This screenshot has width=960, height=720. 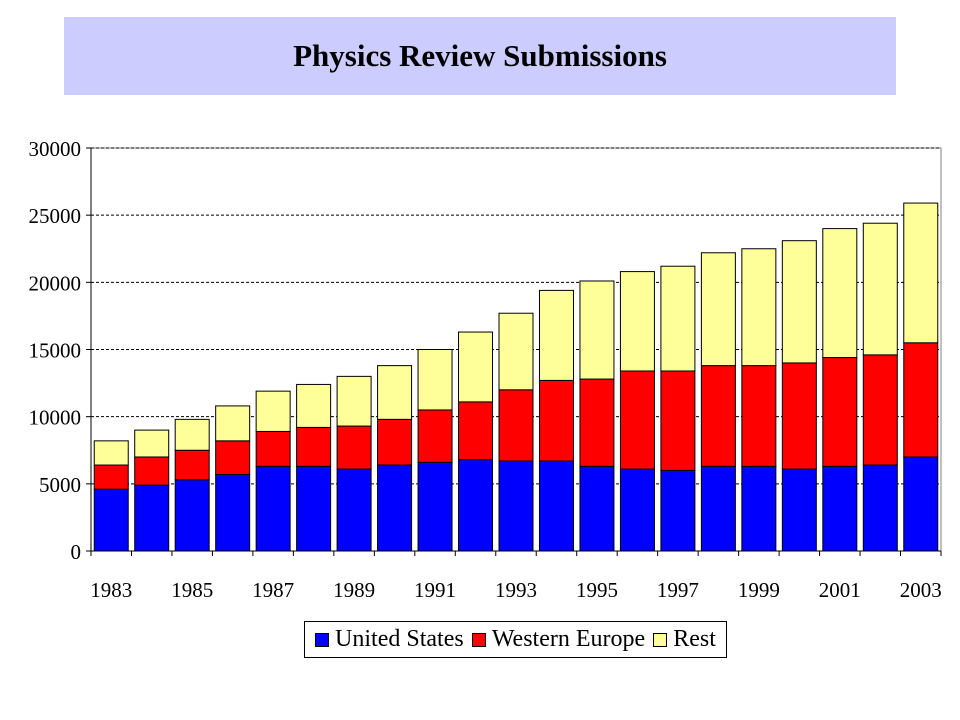 What do you see at coordinates (840, 590) in the screenshot?
I see `x-tick-label: 2001` at bounding box center [840, 590].